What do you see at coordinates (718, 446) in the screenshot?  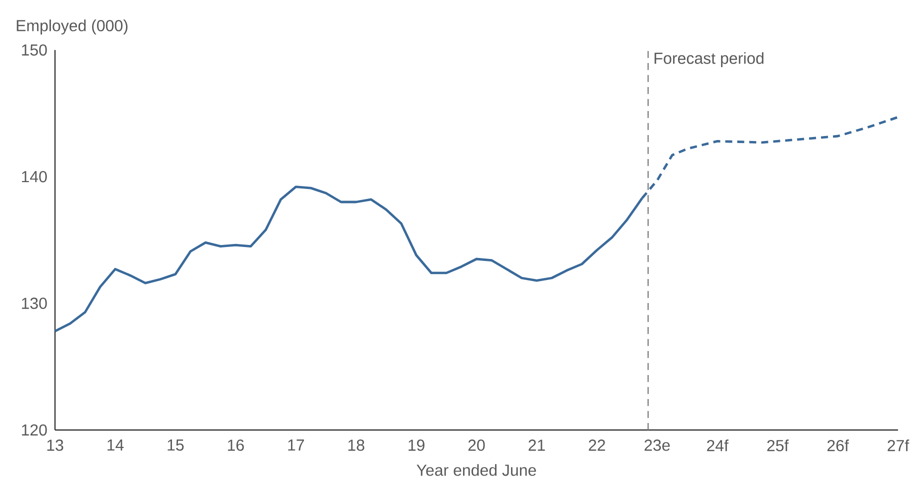 I see `x-tick-label: 24f` at bounding box center [718, 446].